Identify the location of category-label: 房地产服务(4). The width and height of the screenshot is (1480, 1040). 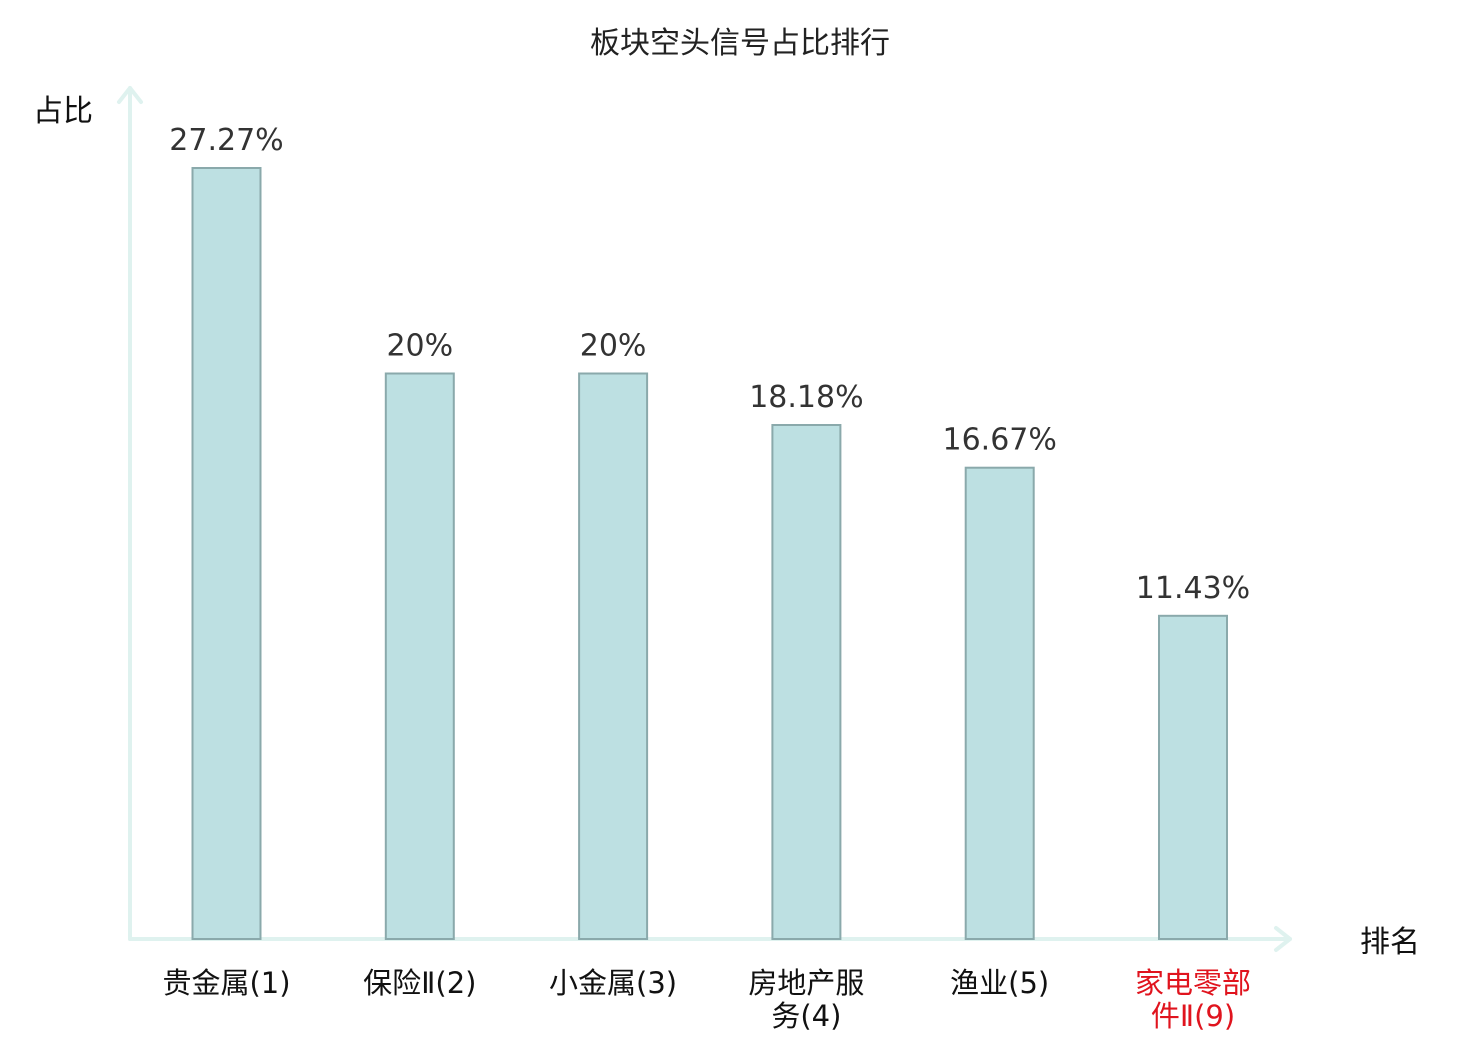
(806, 999).